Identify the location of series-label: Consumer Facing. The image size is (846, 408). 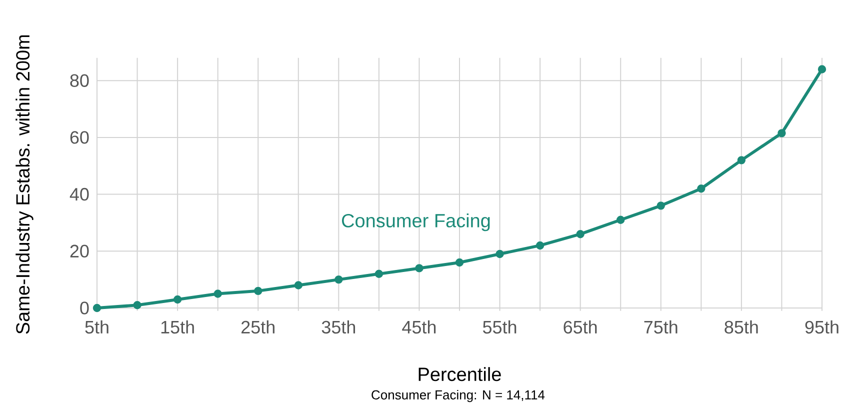
(416, 222).